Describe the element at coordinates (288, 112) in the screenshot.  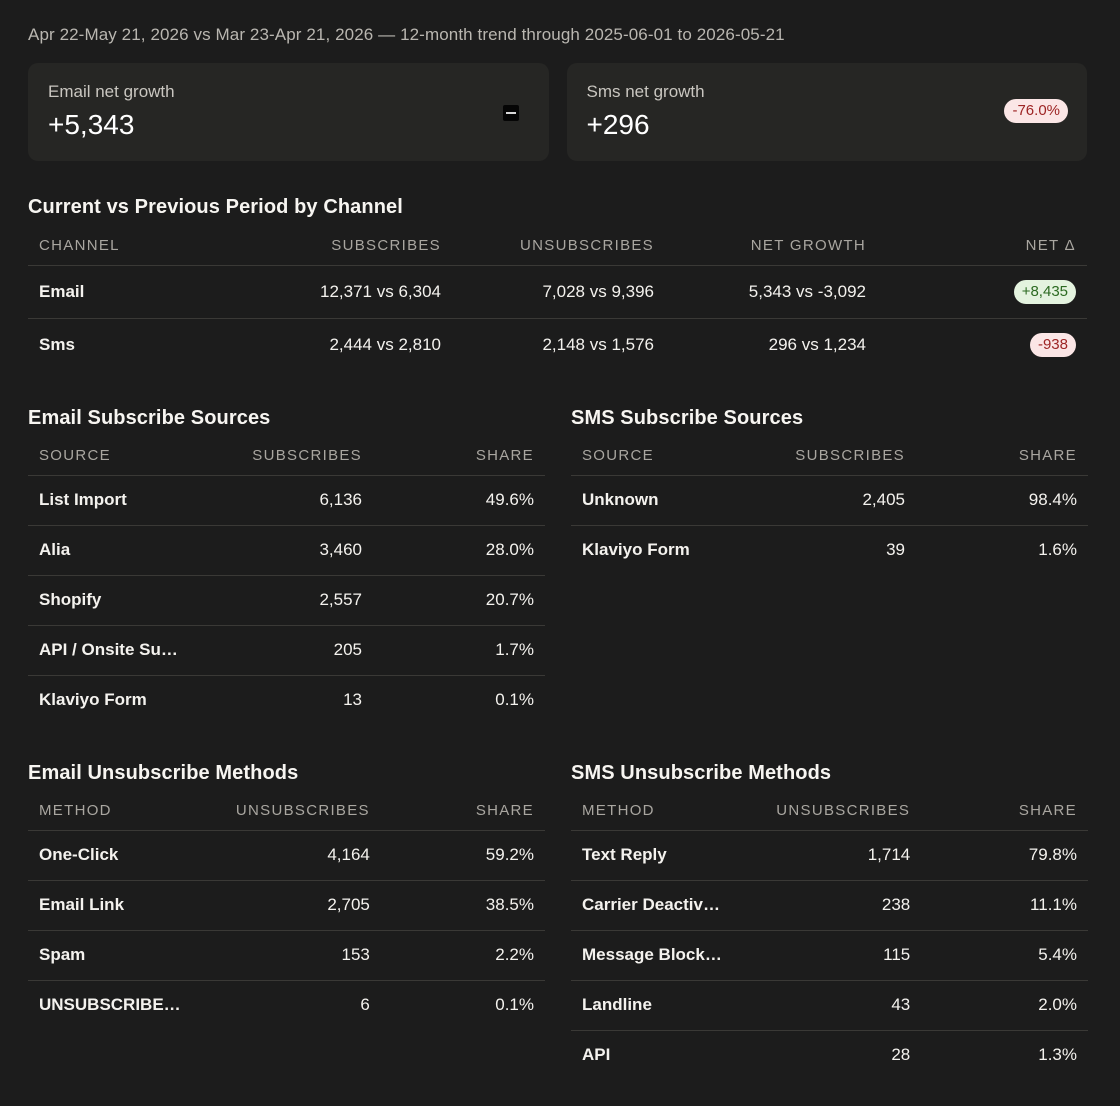
I see `email-net-growth-card: Email net growth +5,343` at that location.